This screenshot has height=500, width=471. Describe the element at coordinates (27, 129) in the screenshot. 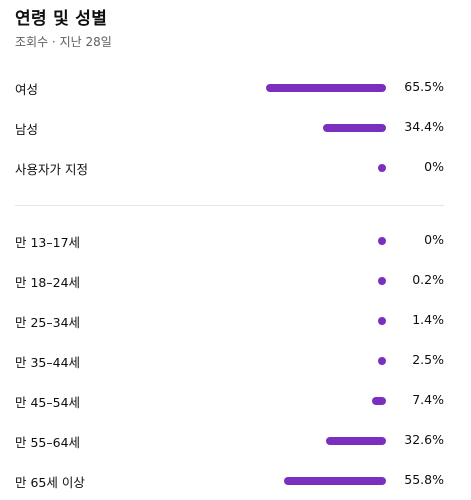

I see `gender-label: 남성` at that location.